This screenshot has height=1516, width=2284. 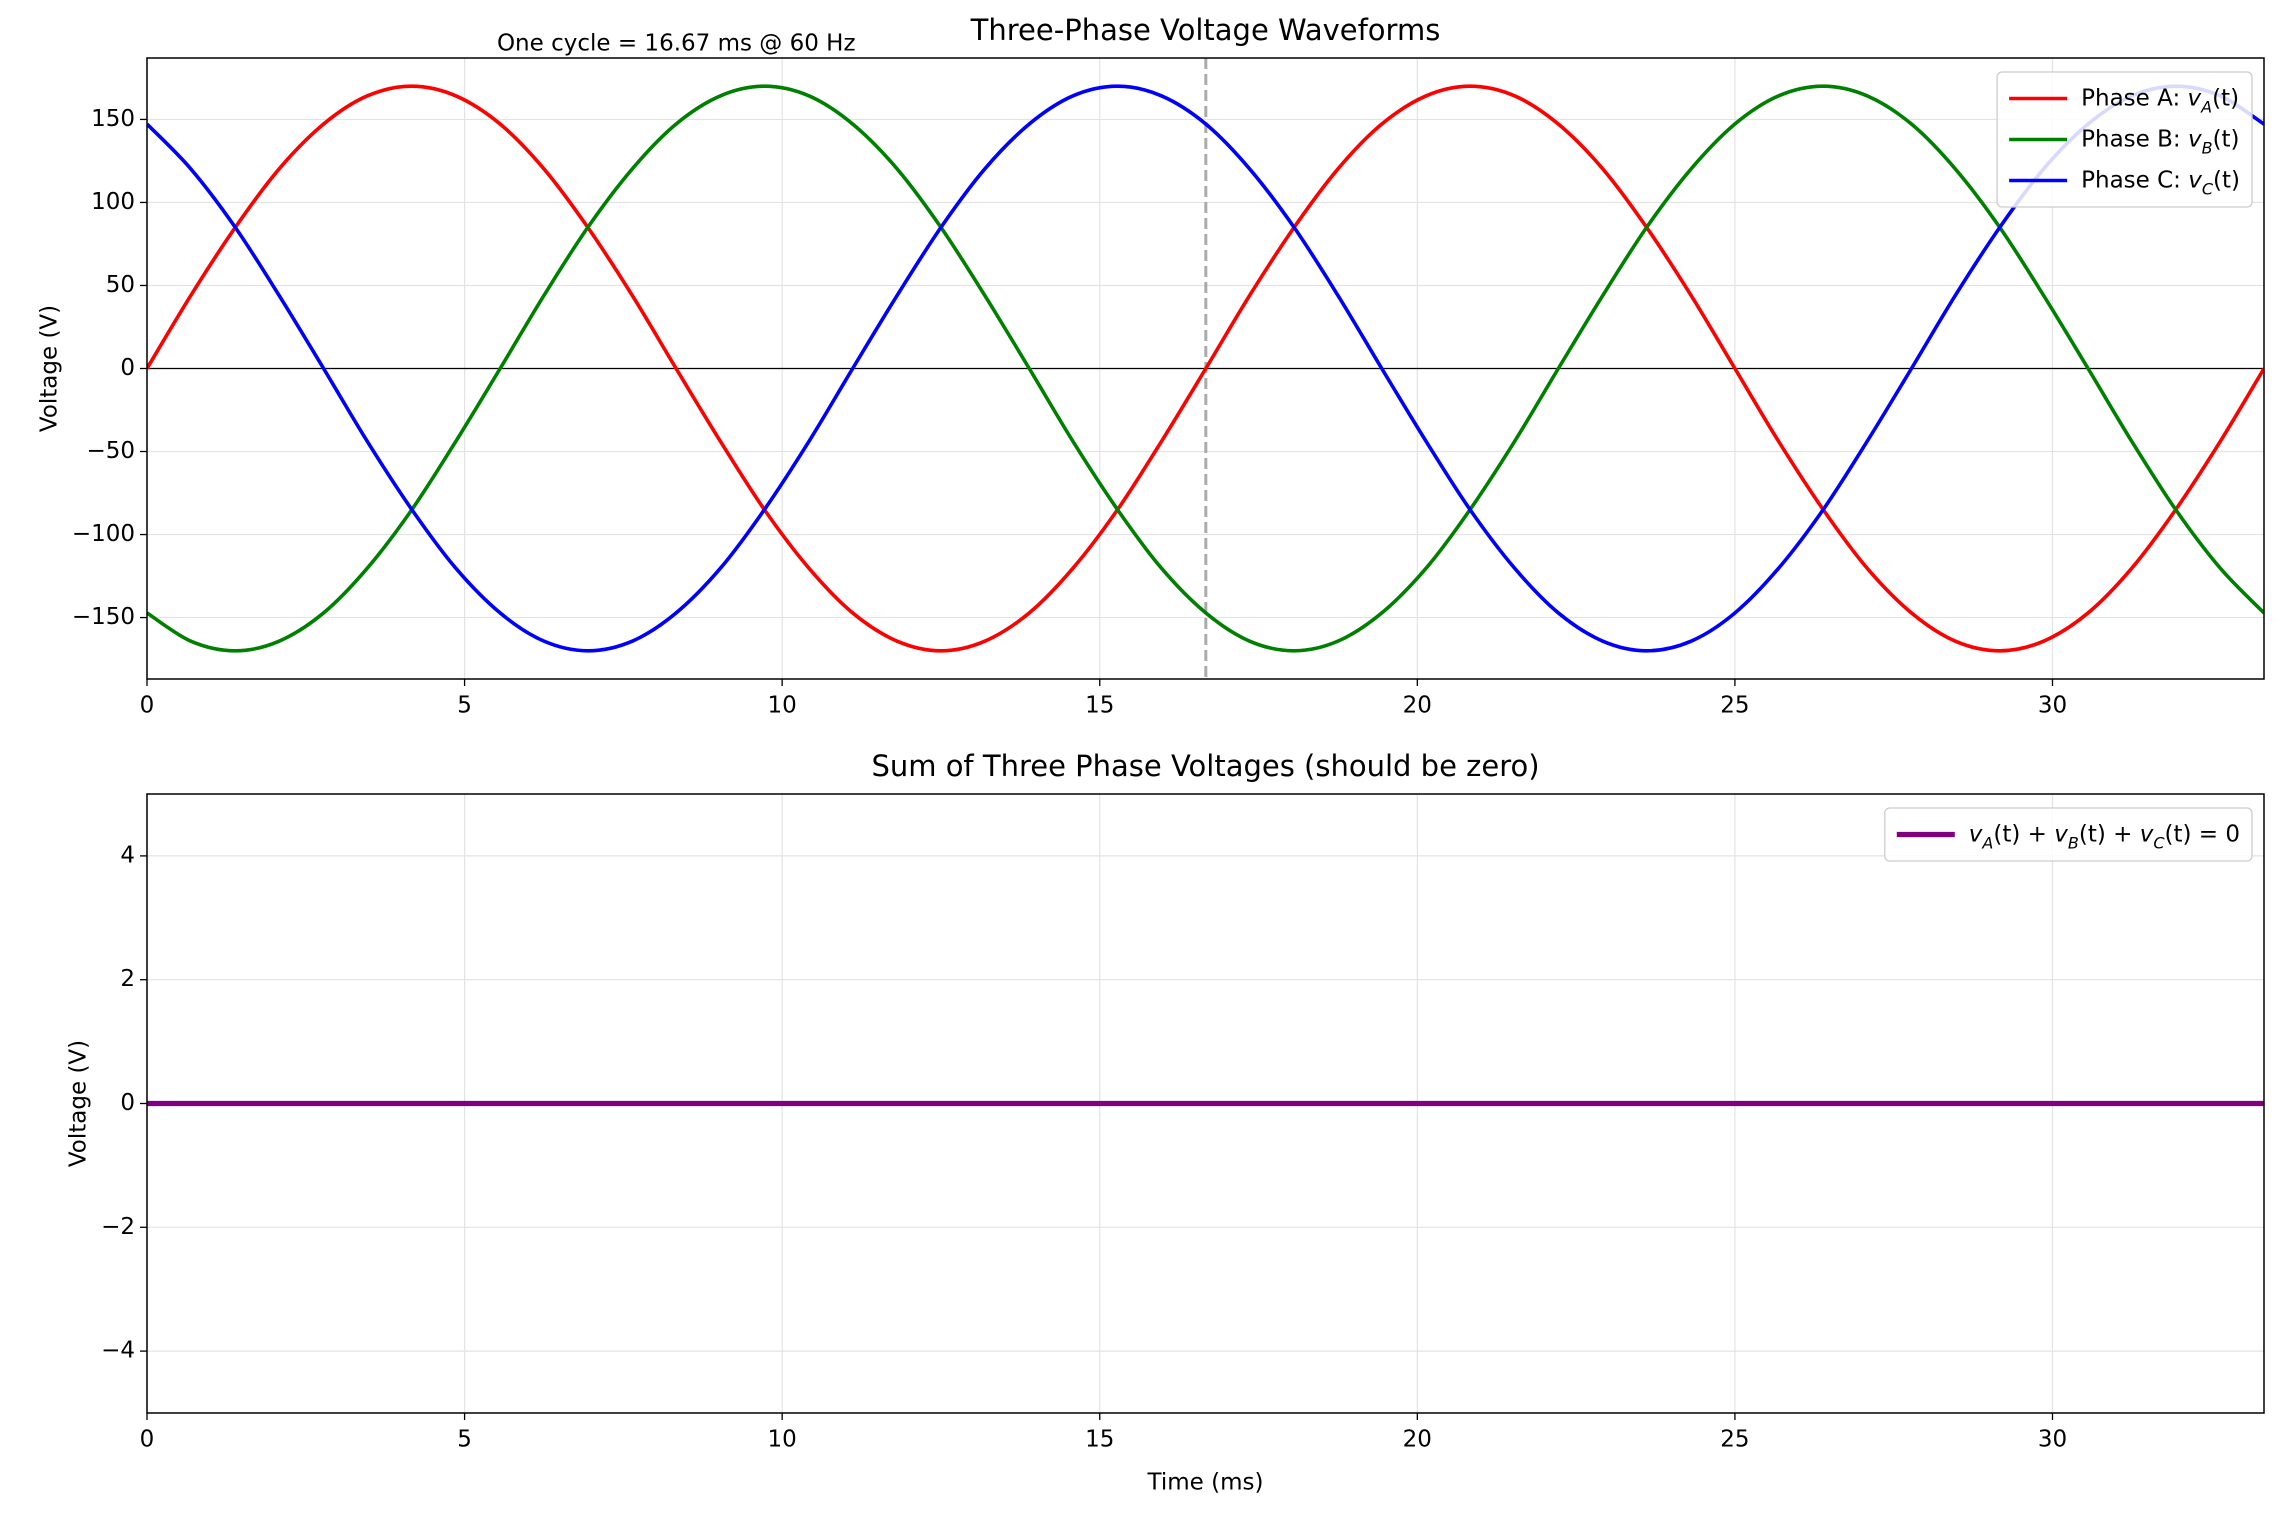 What do you see at coordinates (120, 285) in the screenshot?
I see `y-tick-label: 50` at bounding box center [120, 285].